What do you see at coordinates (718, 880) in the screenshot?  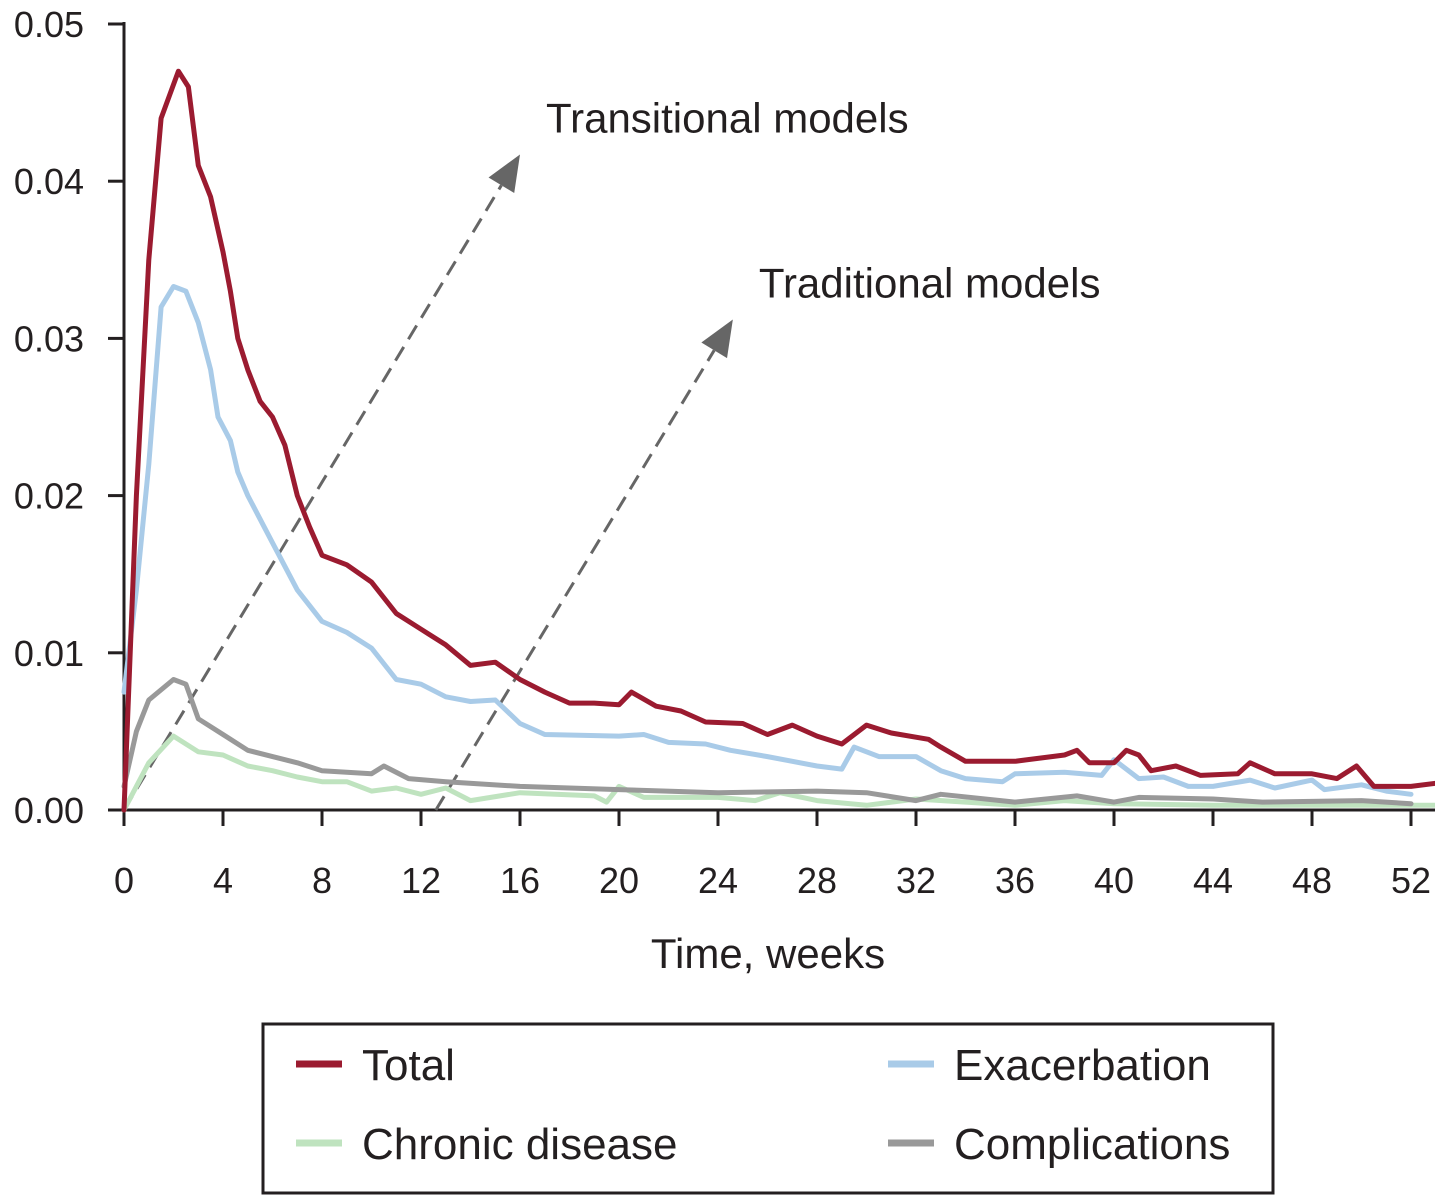 I see `x-tick-label: 24` at bounding box center [718, 880].